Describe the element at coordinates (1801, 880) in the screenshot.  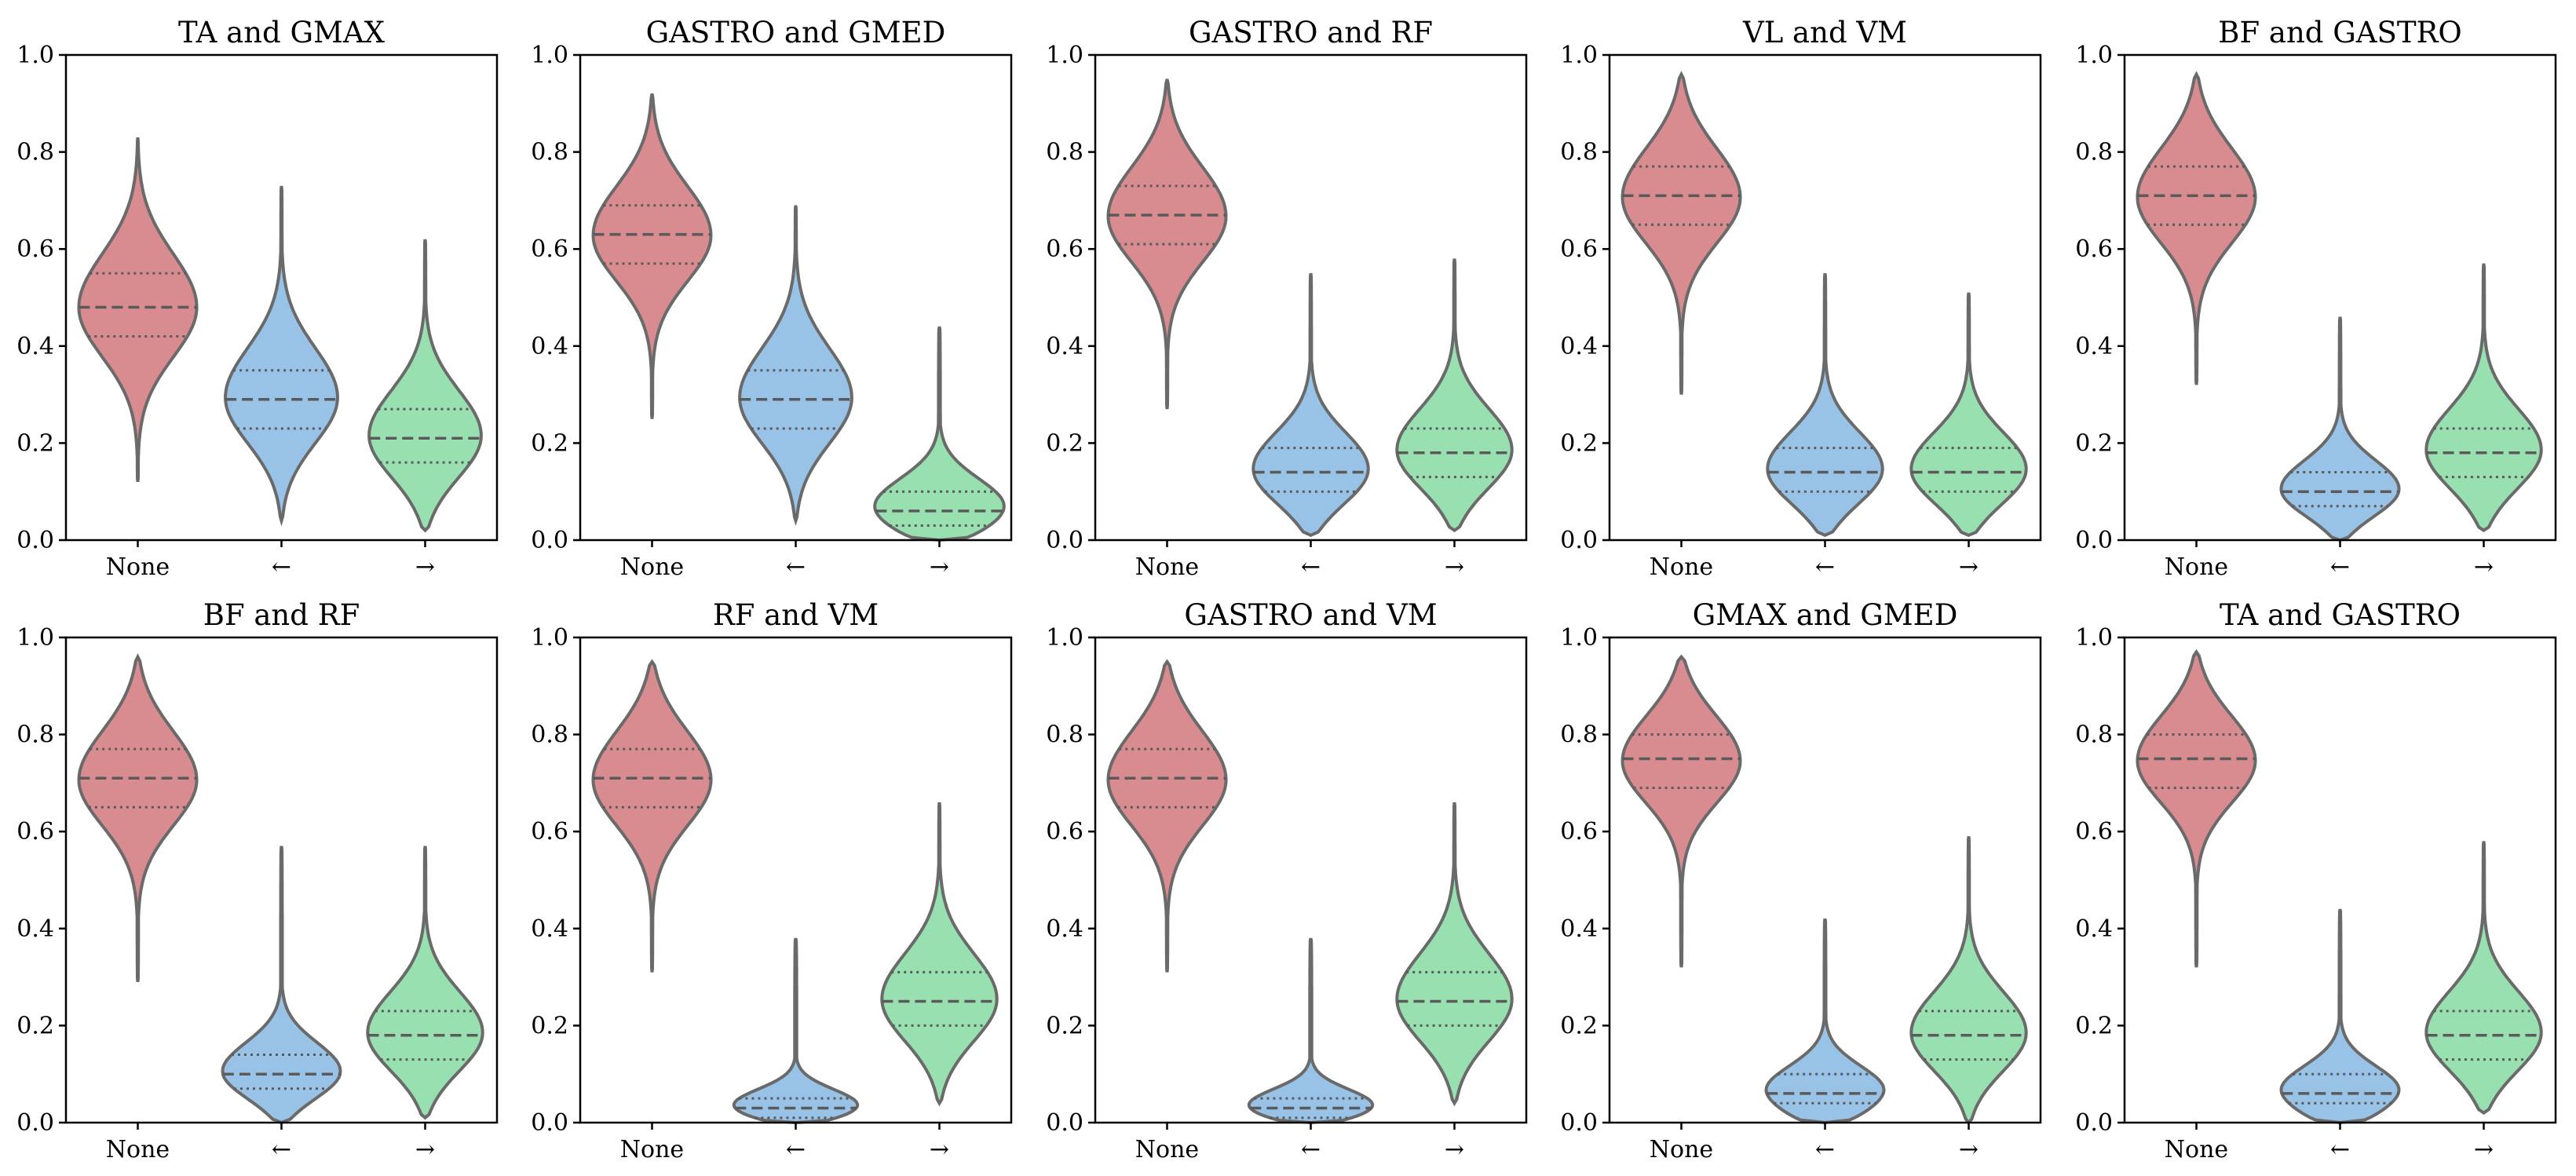
I see `subplot-9: 0.0 0.2 0.4 0.6 0.8 1.0 None ← → GMAX and GMED` at that location.